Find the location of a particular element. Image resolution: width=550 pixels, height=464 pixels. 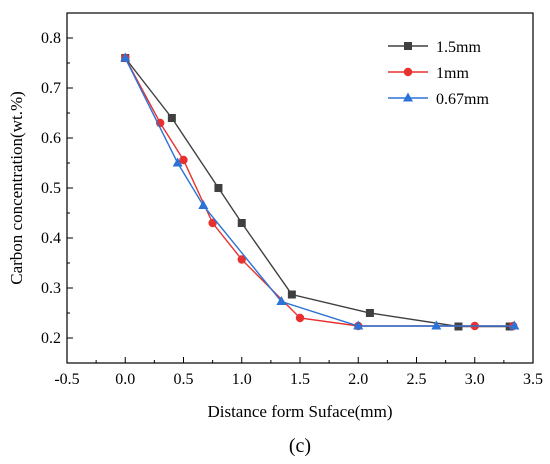

x-tick-label: -0.5 is located at coordinates (66, 379).